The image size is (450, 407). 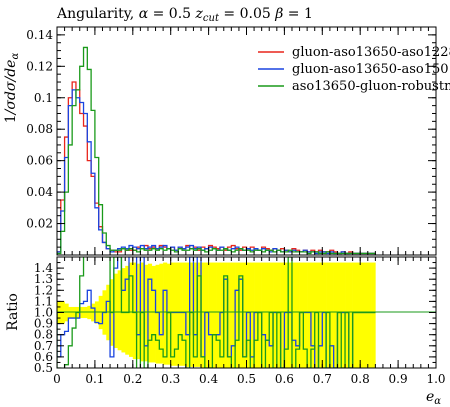 I want to click on ratio-tick-label: 1.1, so click(x=43, y=301).